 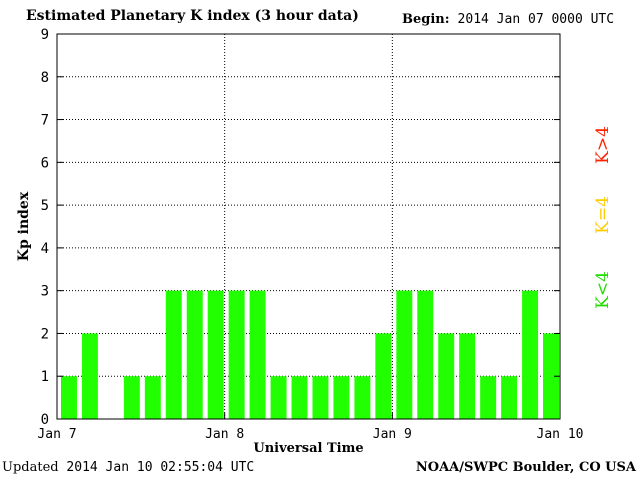 I want to click on y-tick-label: 4, so click(x=45, y=249).